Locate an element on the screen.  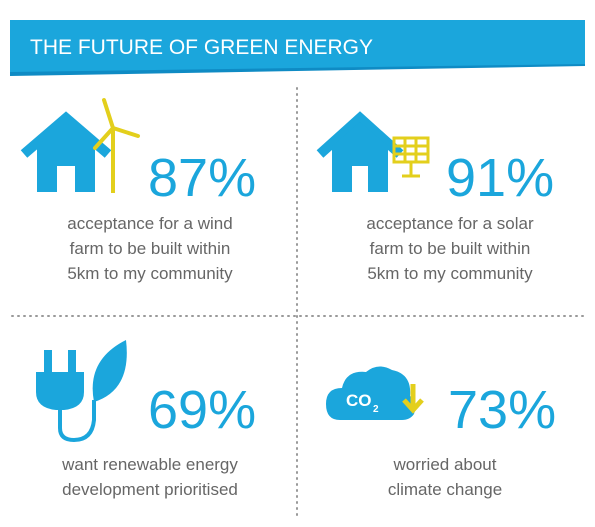
stat-description: worried about is located at coordinates (444, 464).